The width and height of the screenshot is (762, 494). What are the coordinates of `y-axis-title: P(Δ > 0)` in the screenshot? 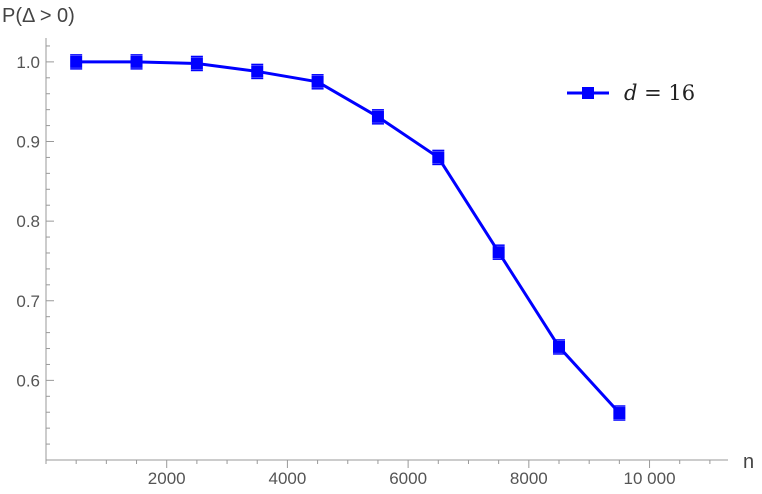 It's located at (38, 16).